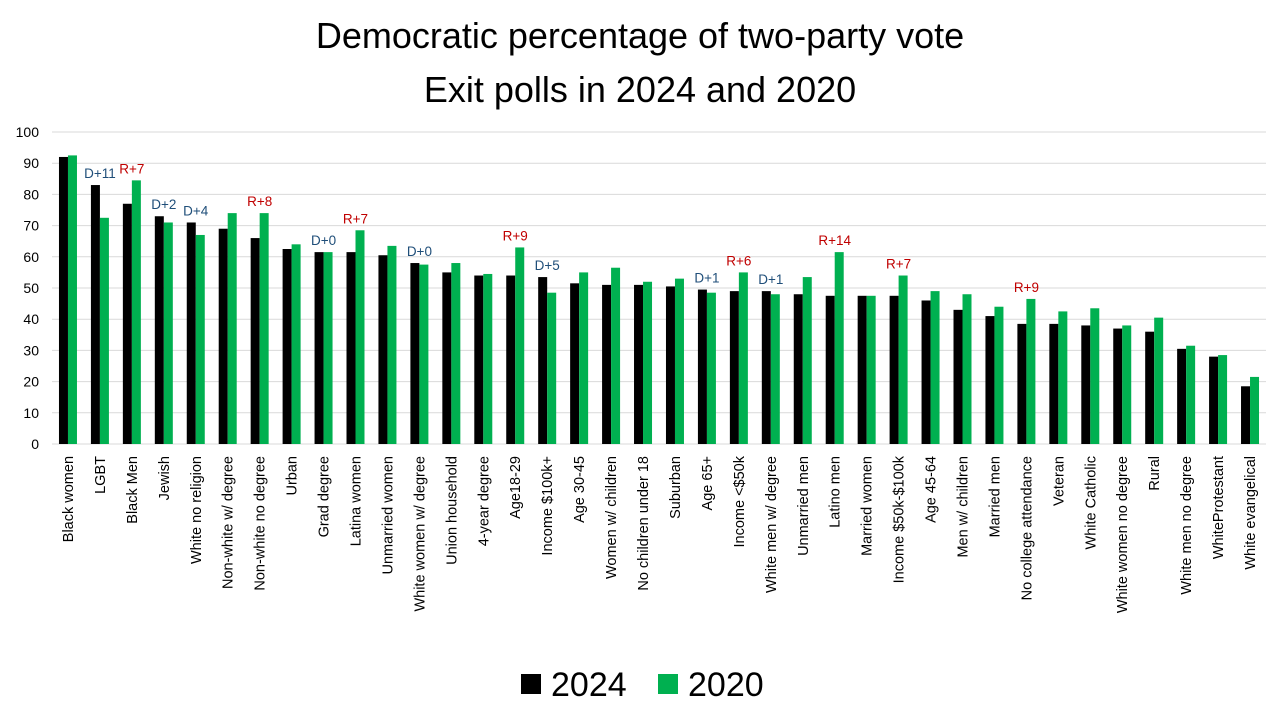 This screenshot has height=720, width=1280. What do you see at coordinates (1187, 525) in the screenshot?
I see `x-tick-label: White men no degree` at bounding box center [1187, 525].